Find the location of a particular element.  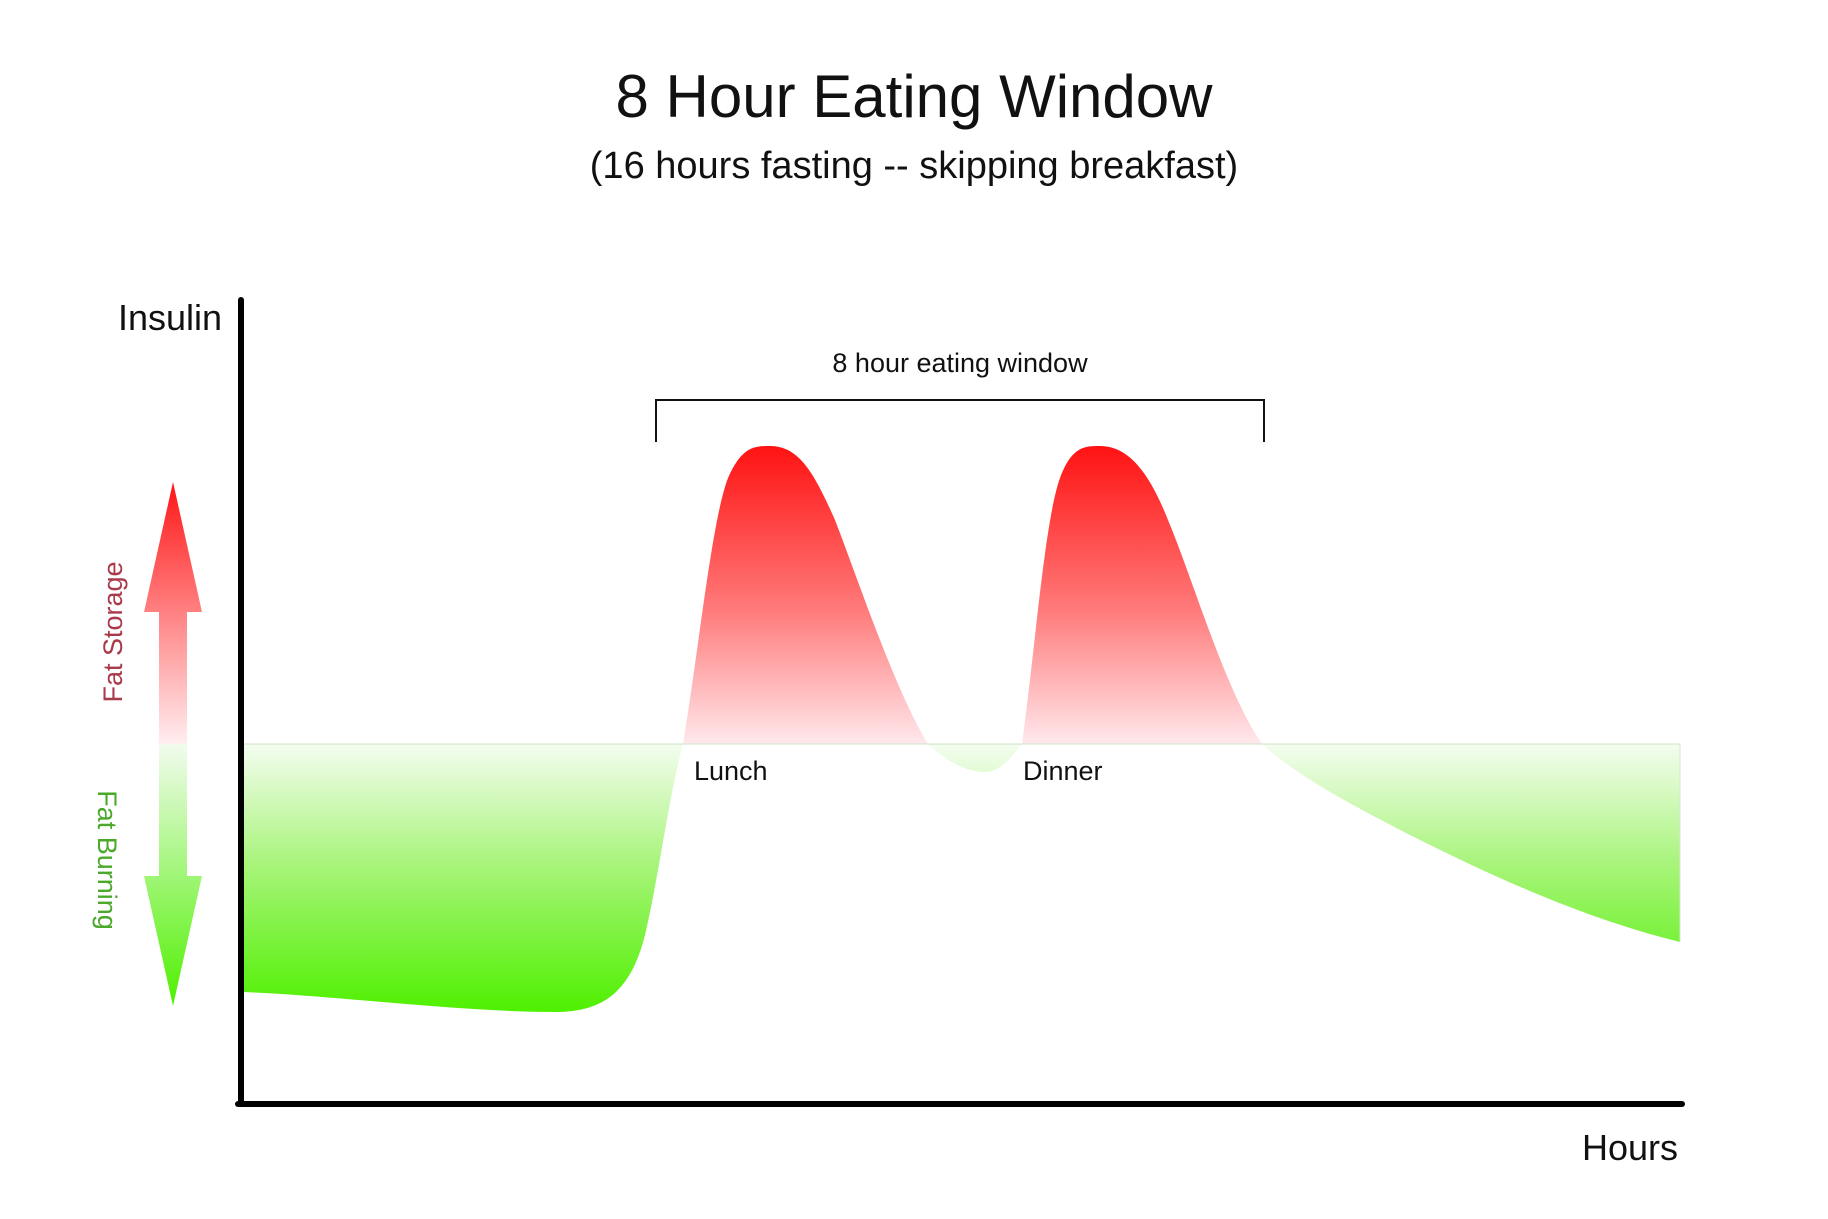

fat-burning-area-before-lunch is located at coordinates (463, 878).